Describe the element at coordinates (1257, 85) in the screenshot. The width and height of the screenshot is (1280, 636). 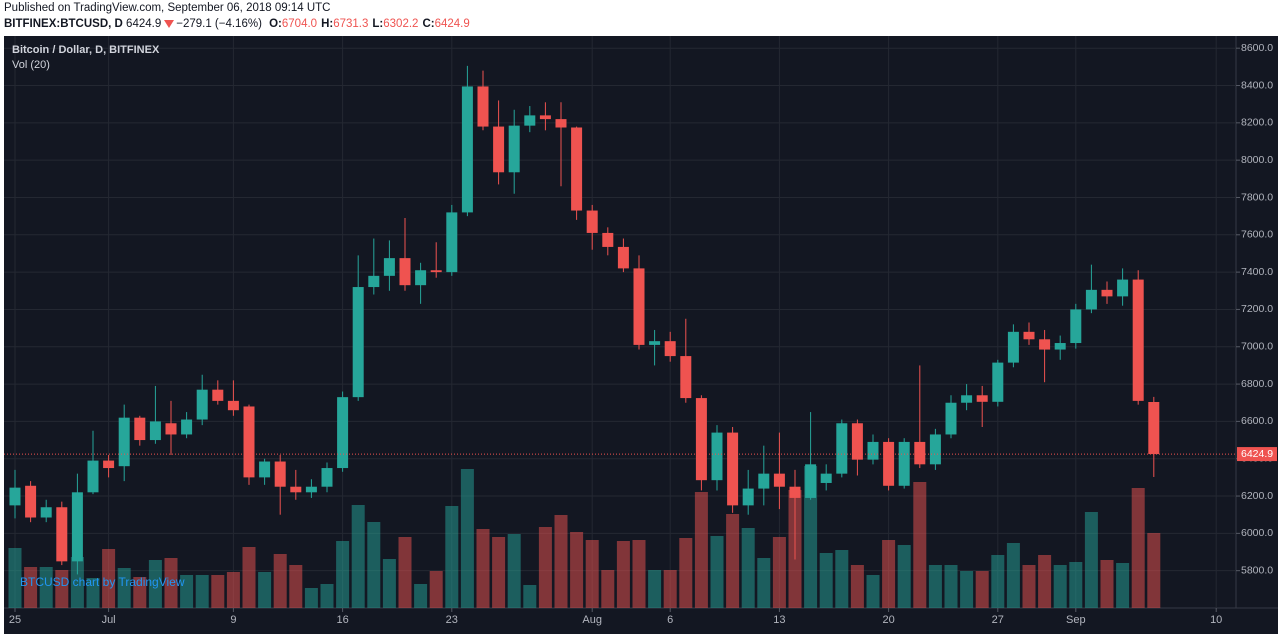
I see `y-tick-label: 8400.0` at that location.